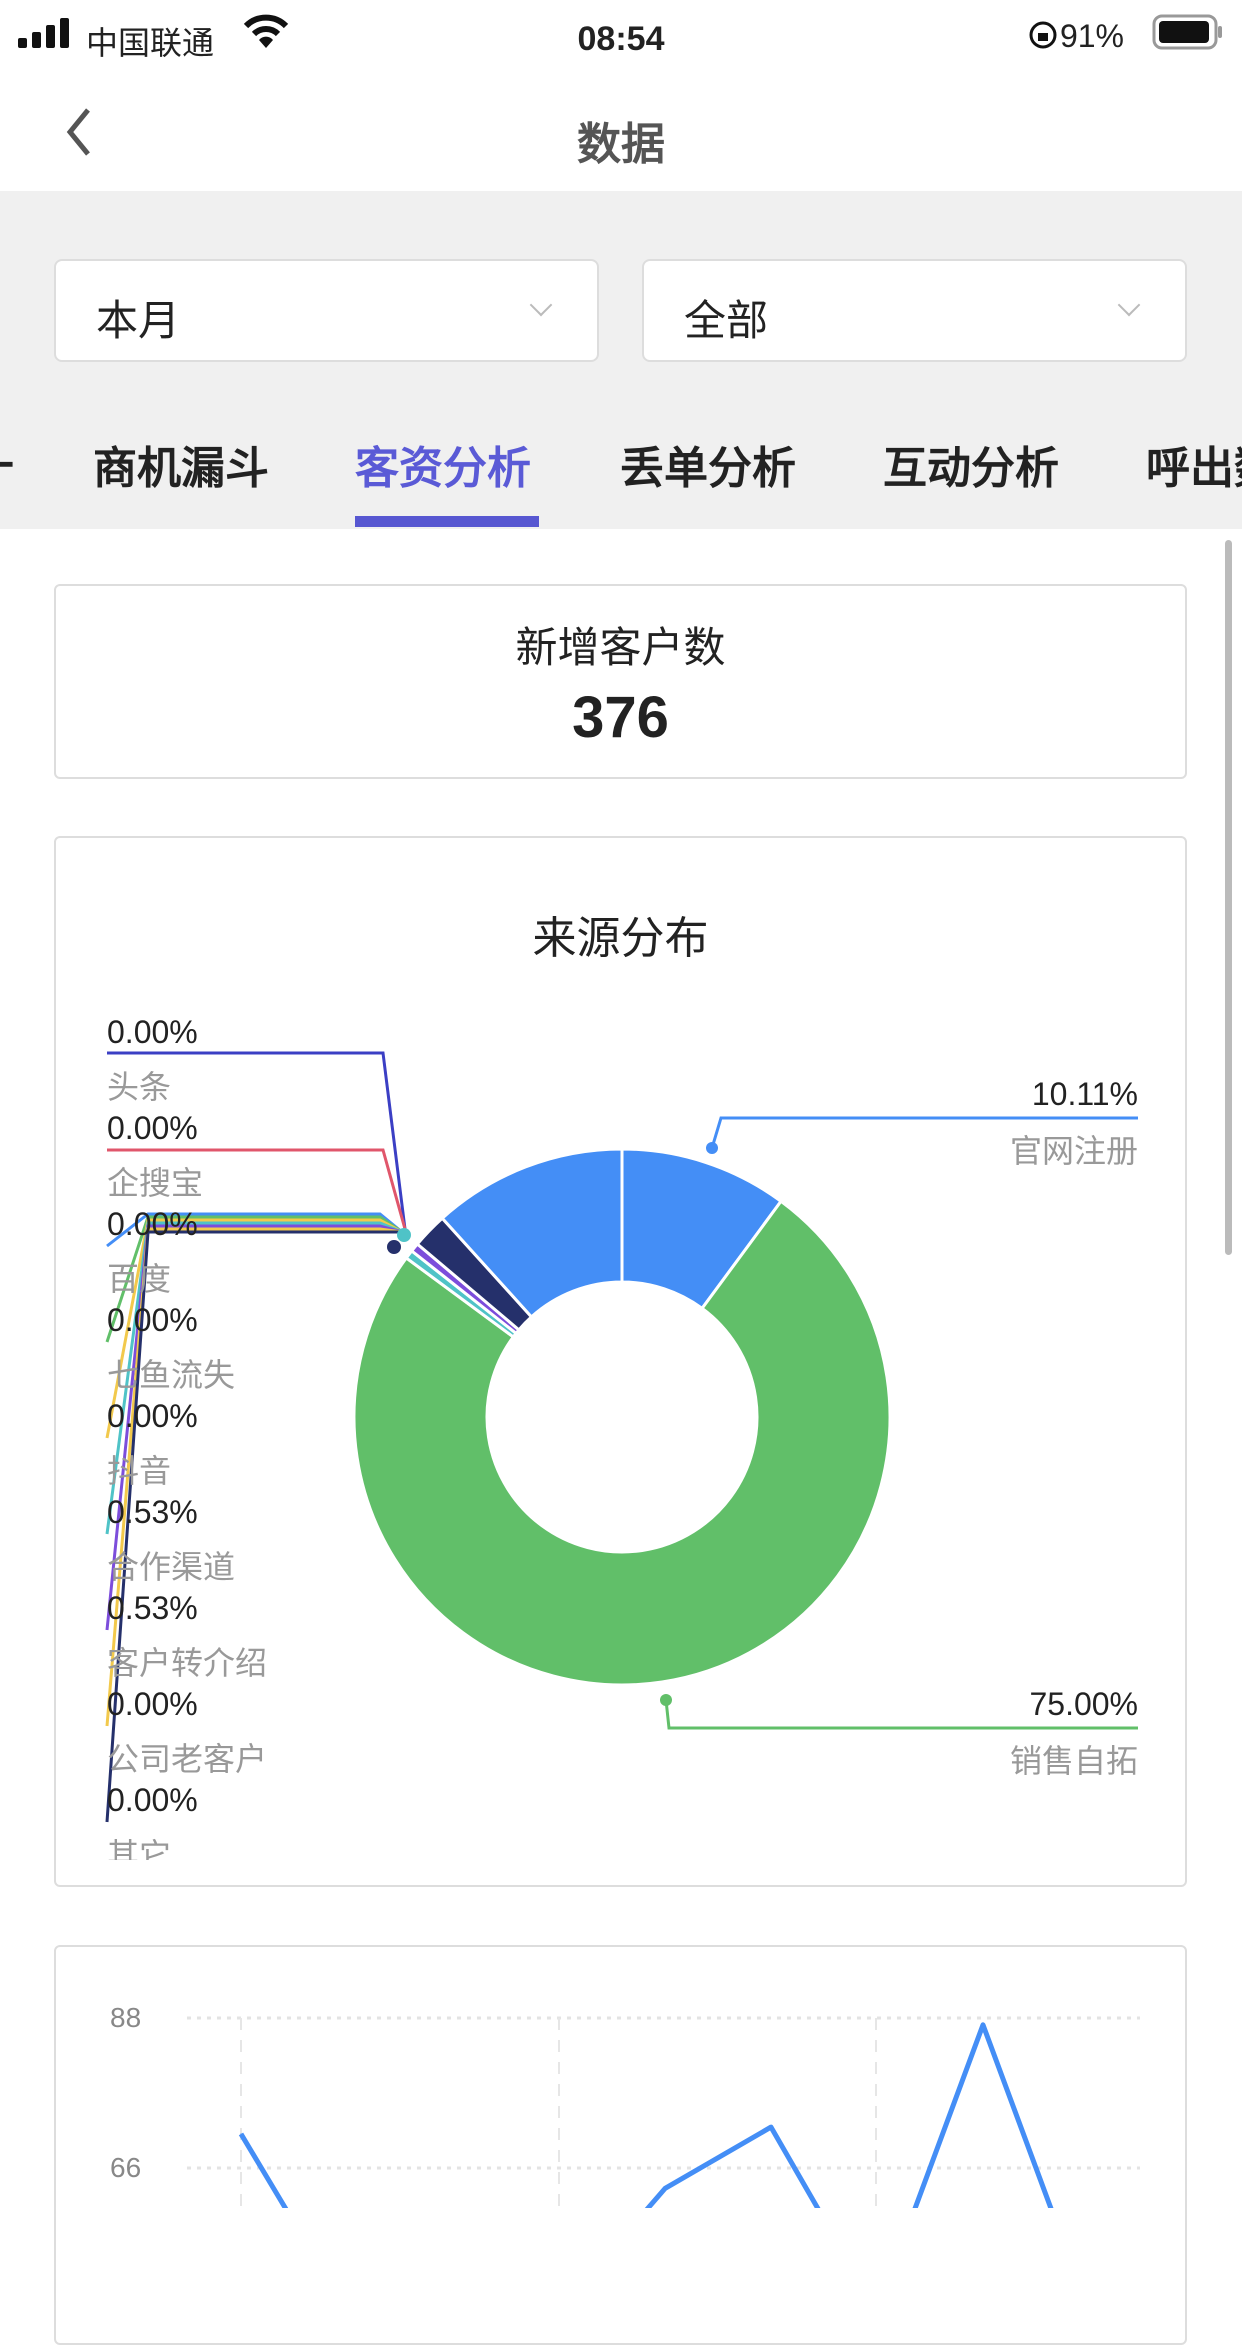 The width and height of the screenshot is (1242, 2345). I want to click on scrollbar, so click(1228, 897).